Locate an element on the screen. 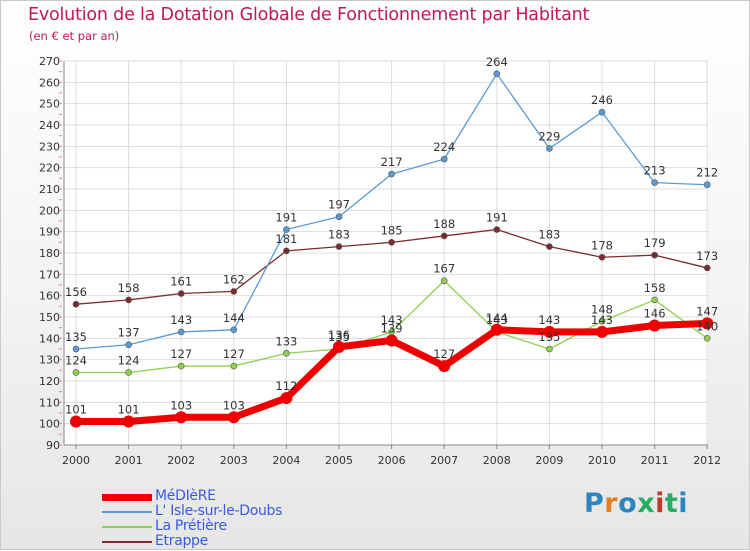  x-tick-label: 2005 is located at coordinates (339, 460).